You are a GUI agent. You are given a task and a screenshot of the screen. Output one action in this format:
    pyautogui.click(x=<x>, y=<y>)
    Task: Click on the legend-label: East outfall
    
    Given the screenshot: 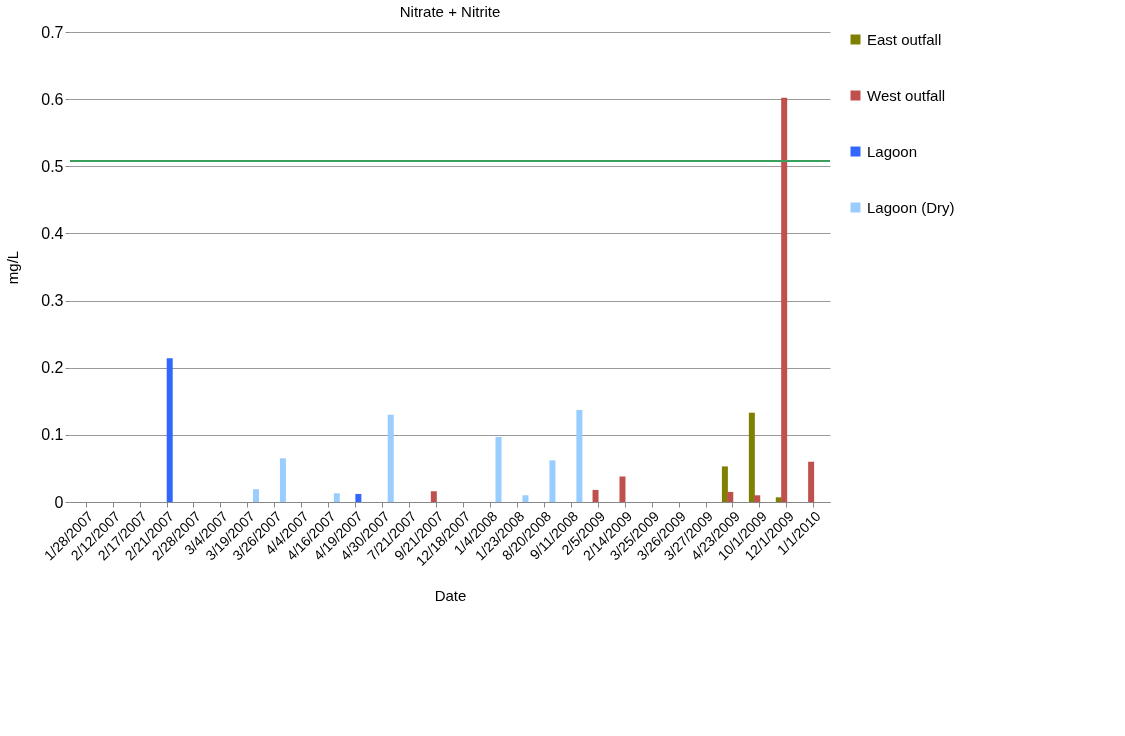 What is the action you would take?
    pyautogui.click(x=904, y=39)
    